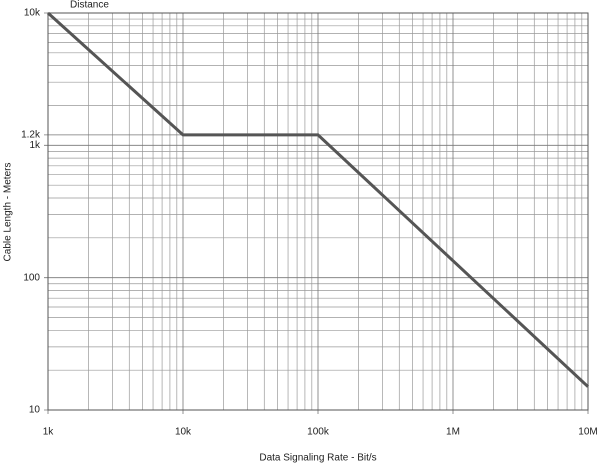 The height and width of the screenshot is (464, 600). What do you see at coordinates (35, 410) in the screenshot?
I see `y-tick-label: 10` at bounding box center [35, 410].